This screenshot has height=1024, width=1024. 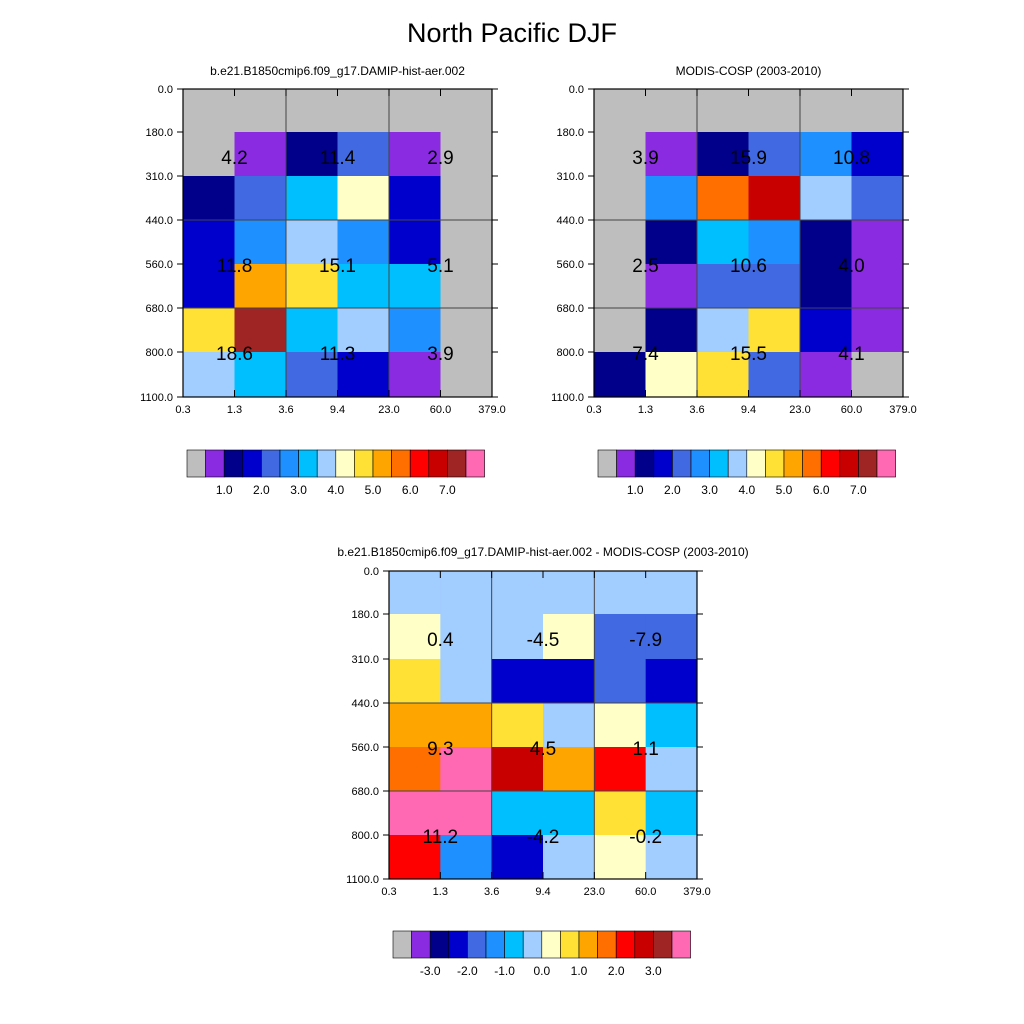 What do you see at coordinates (365, 660) in the screenshot?
I see `y-tick-label: 310.0` at bounding box center [365, 660].